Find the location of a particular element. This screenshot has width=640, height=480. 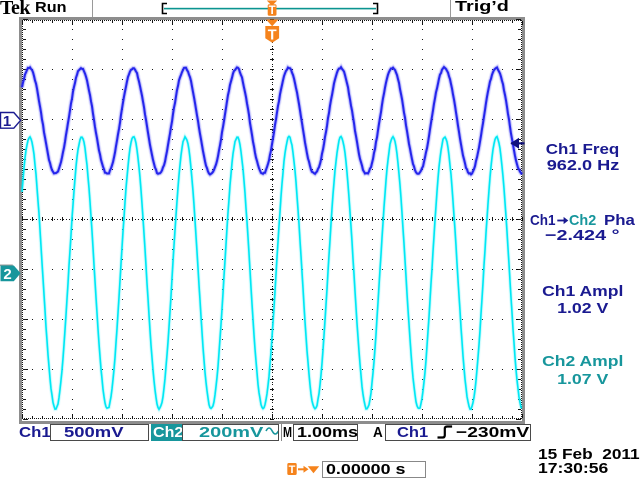

svg-text: 1 is located at coordinates (7, 121).